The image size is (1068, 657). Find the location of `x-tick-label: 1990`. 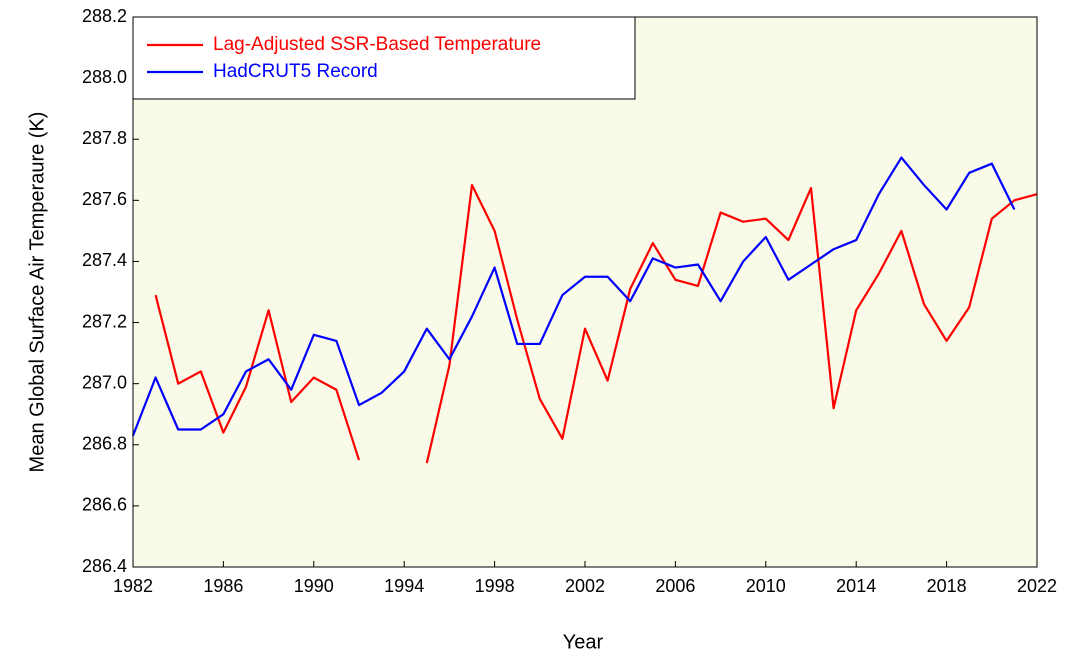

x-tick-label: 1990 is located at coordinates (314, 586).